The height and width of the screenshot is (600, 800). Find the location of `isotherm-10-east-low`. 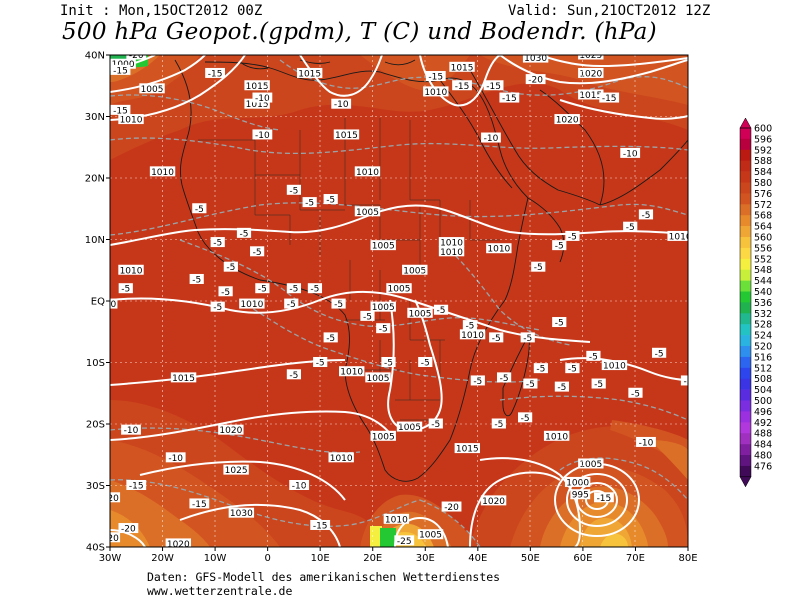

isotherm-10-east-low is located at coordinates (623, 479).